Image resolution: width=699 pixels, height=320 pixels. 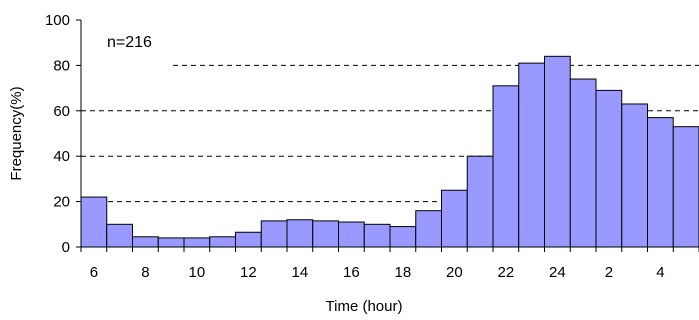 I want to click on x-tick-label-22: 22, so click(x=506, y=272).